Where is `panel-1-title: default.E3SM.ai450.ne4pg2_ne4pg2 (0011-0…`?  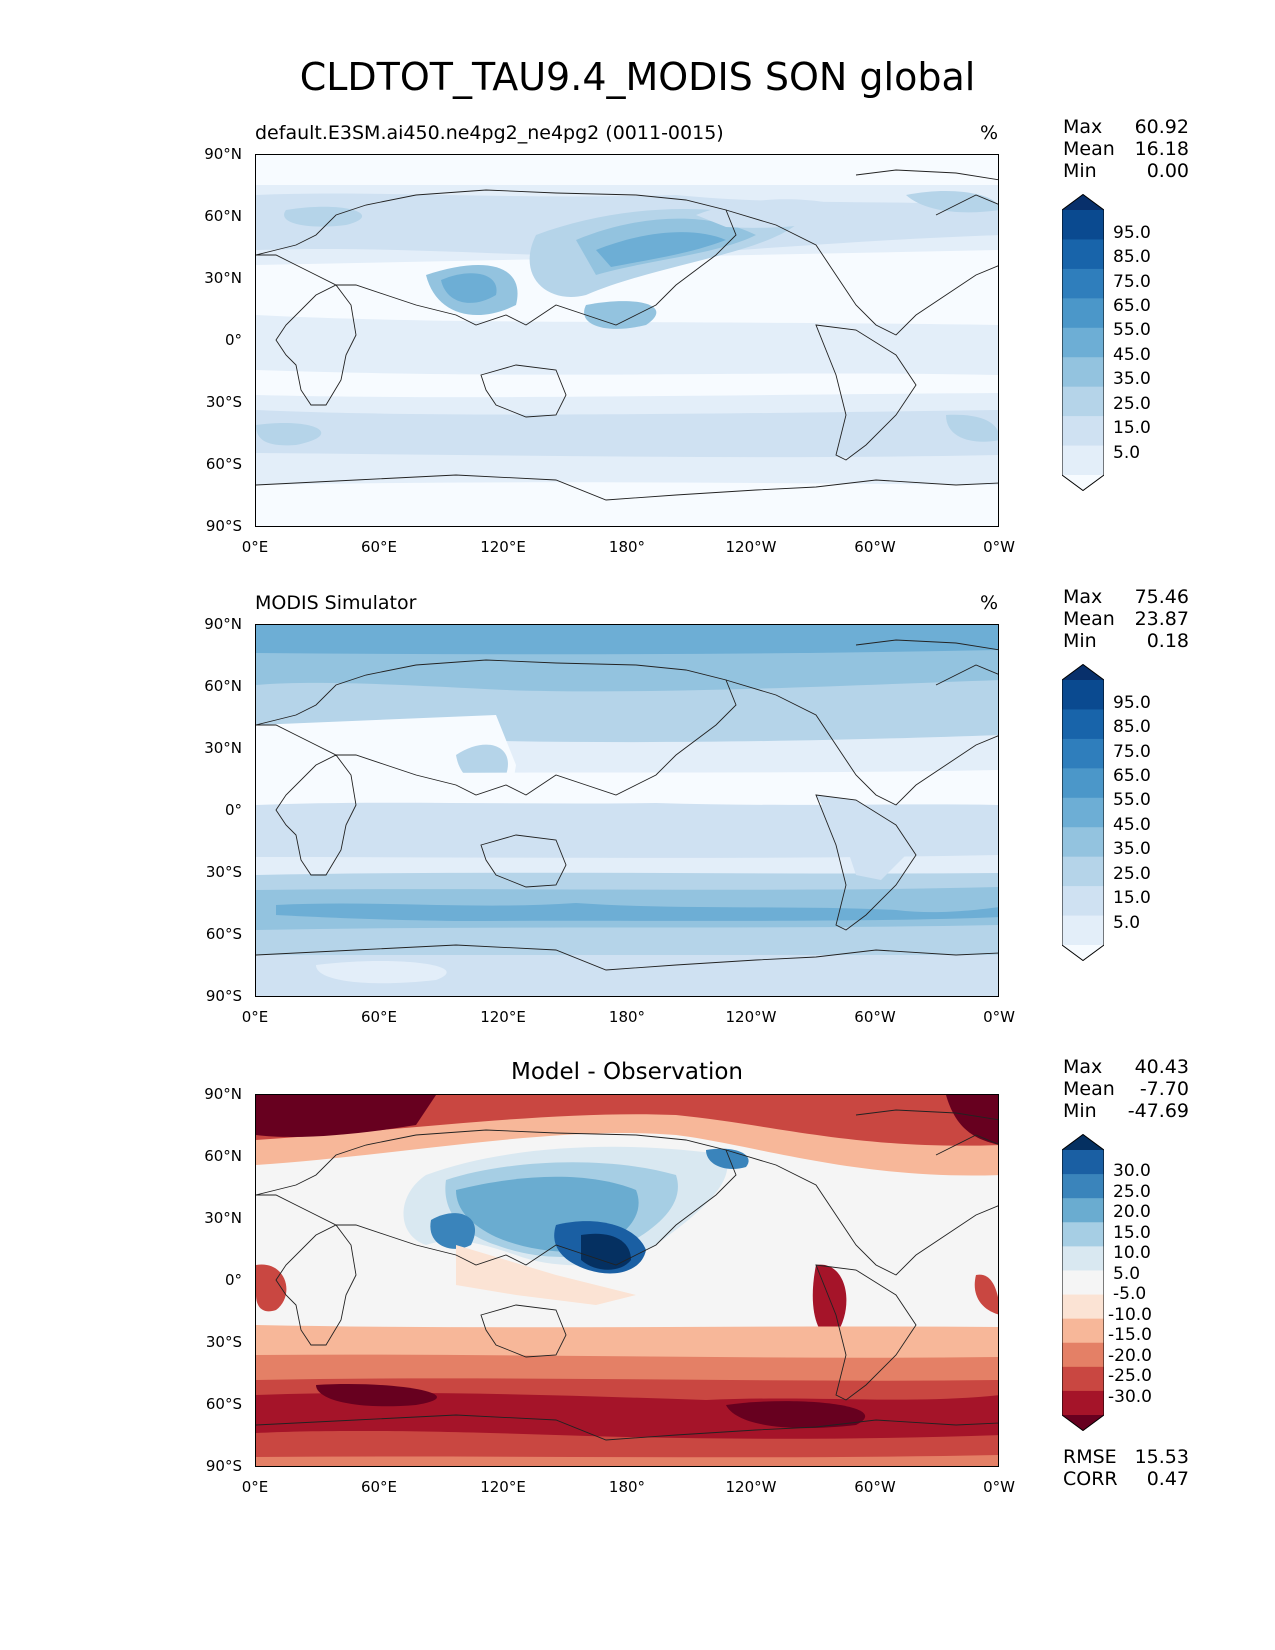
panel-1-title: default.E3SM.ai450.ne4pg2_ne4pg2 (0011-0… is located at coordinates (489, 133).